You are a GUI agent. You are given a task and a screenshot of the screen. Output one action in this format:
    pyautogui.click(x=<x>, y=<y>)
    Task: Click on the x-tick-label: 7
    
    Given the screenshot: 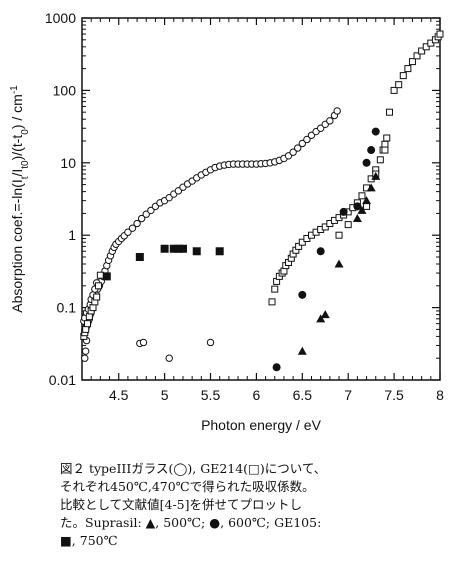 What is the action you would take?
    pyautogui.click(x=348, y=395)
    